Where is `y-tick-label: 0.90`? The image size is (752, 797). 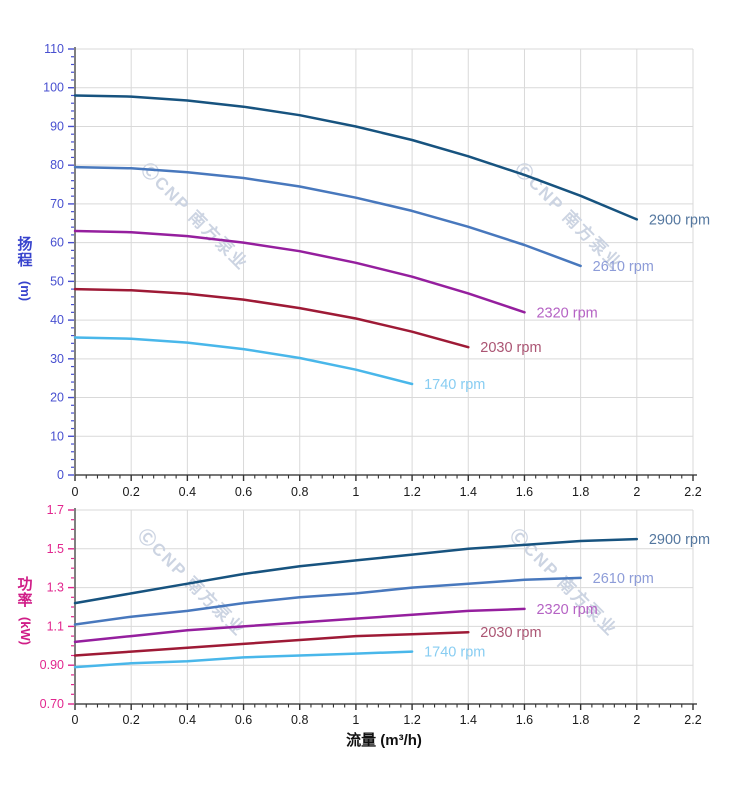 y-tick-label: 0.90 is located at coordinates (52, 665).